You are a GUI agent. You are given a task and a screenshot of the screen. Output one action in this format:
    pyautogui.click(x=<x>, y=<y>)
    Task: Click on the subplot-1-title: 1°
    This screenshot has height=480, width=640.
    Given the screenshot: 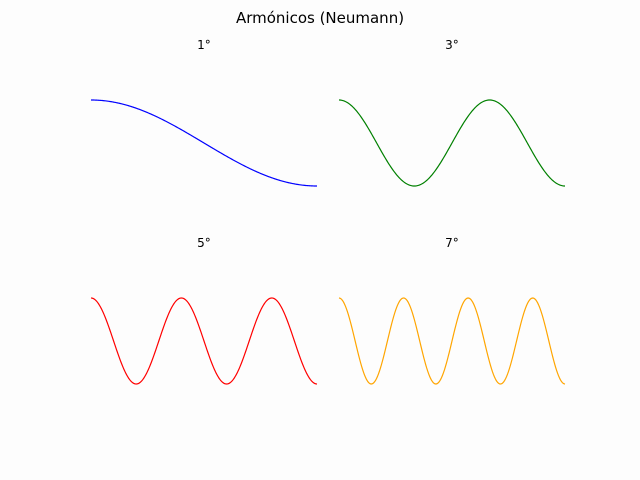 What is the action you would take?
    pyautogui.click(x=204, y=45)
    